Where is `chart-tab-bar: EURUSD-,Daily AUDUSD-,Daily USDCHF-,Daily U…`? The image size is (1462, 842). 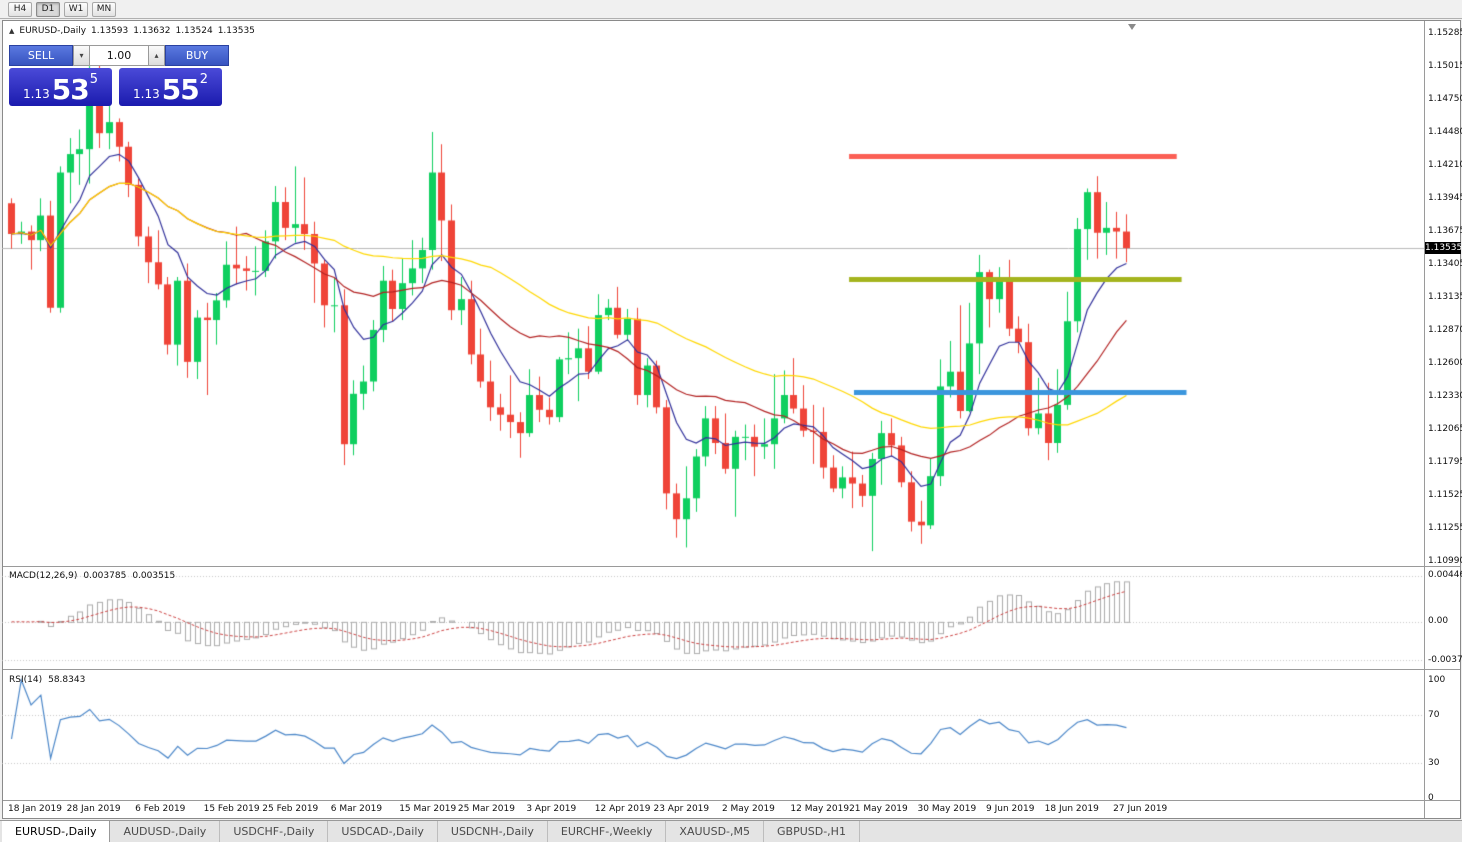 chart-tab-bar: EURUSD-,Daily AUDUSD-,Daily USDCHF-,Daily U… is located at coordinates (731, 831).